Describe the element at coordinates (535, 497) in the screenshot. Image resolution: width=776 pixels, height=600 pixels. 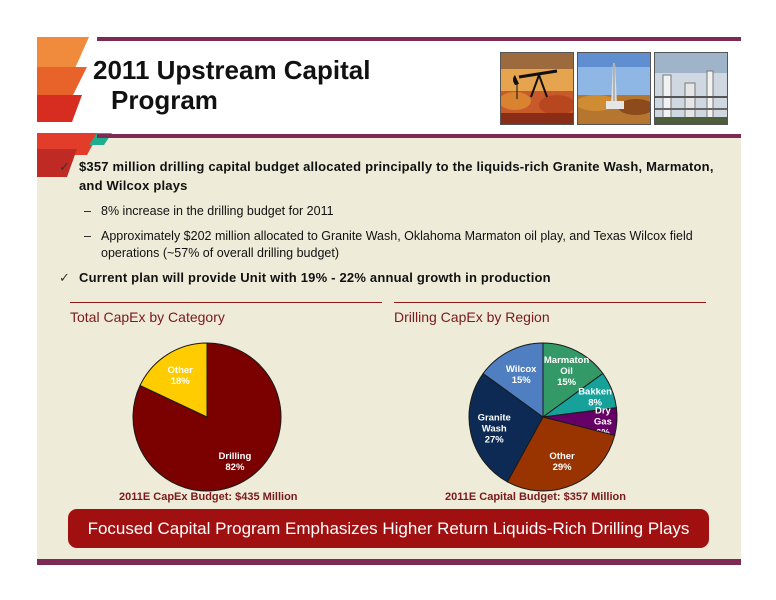
I see `right-budget-label: 2011E Capital Budget: $357 Million` at that location.